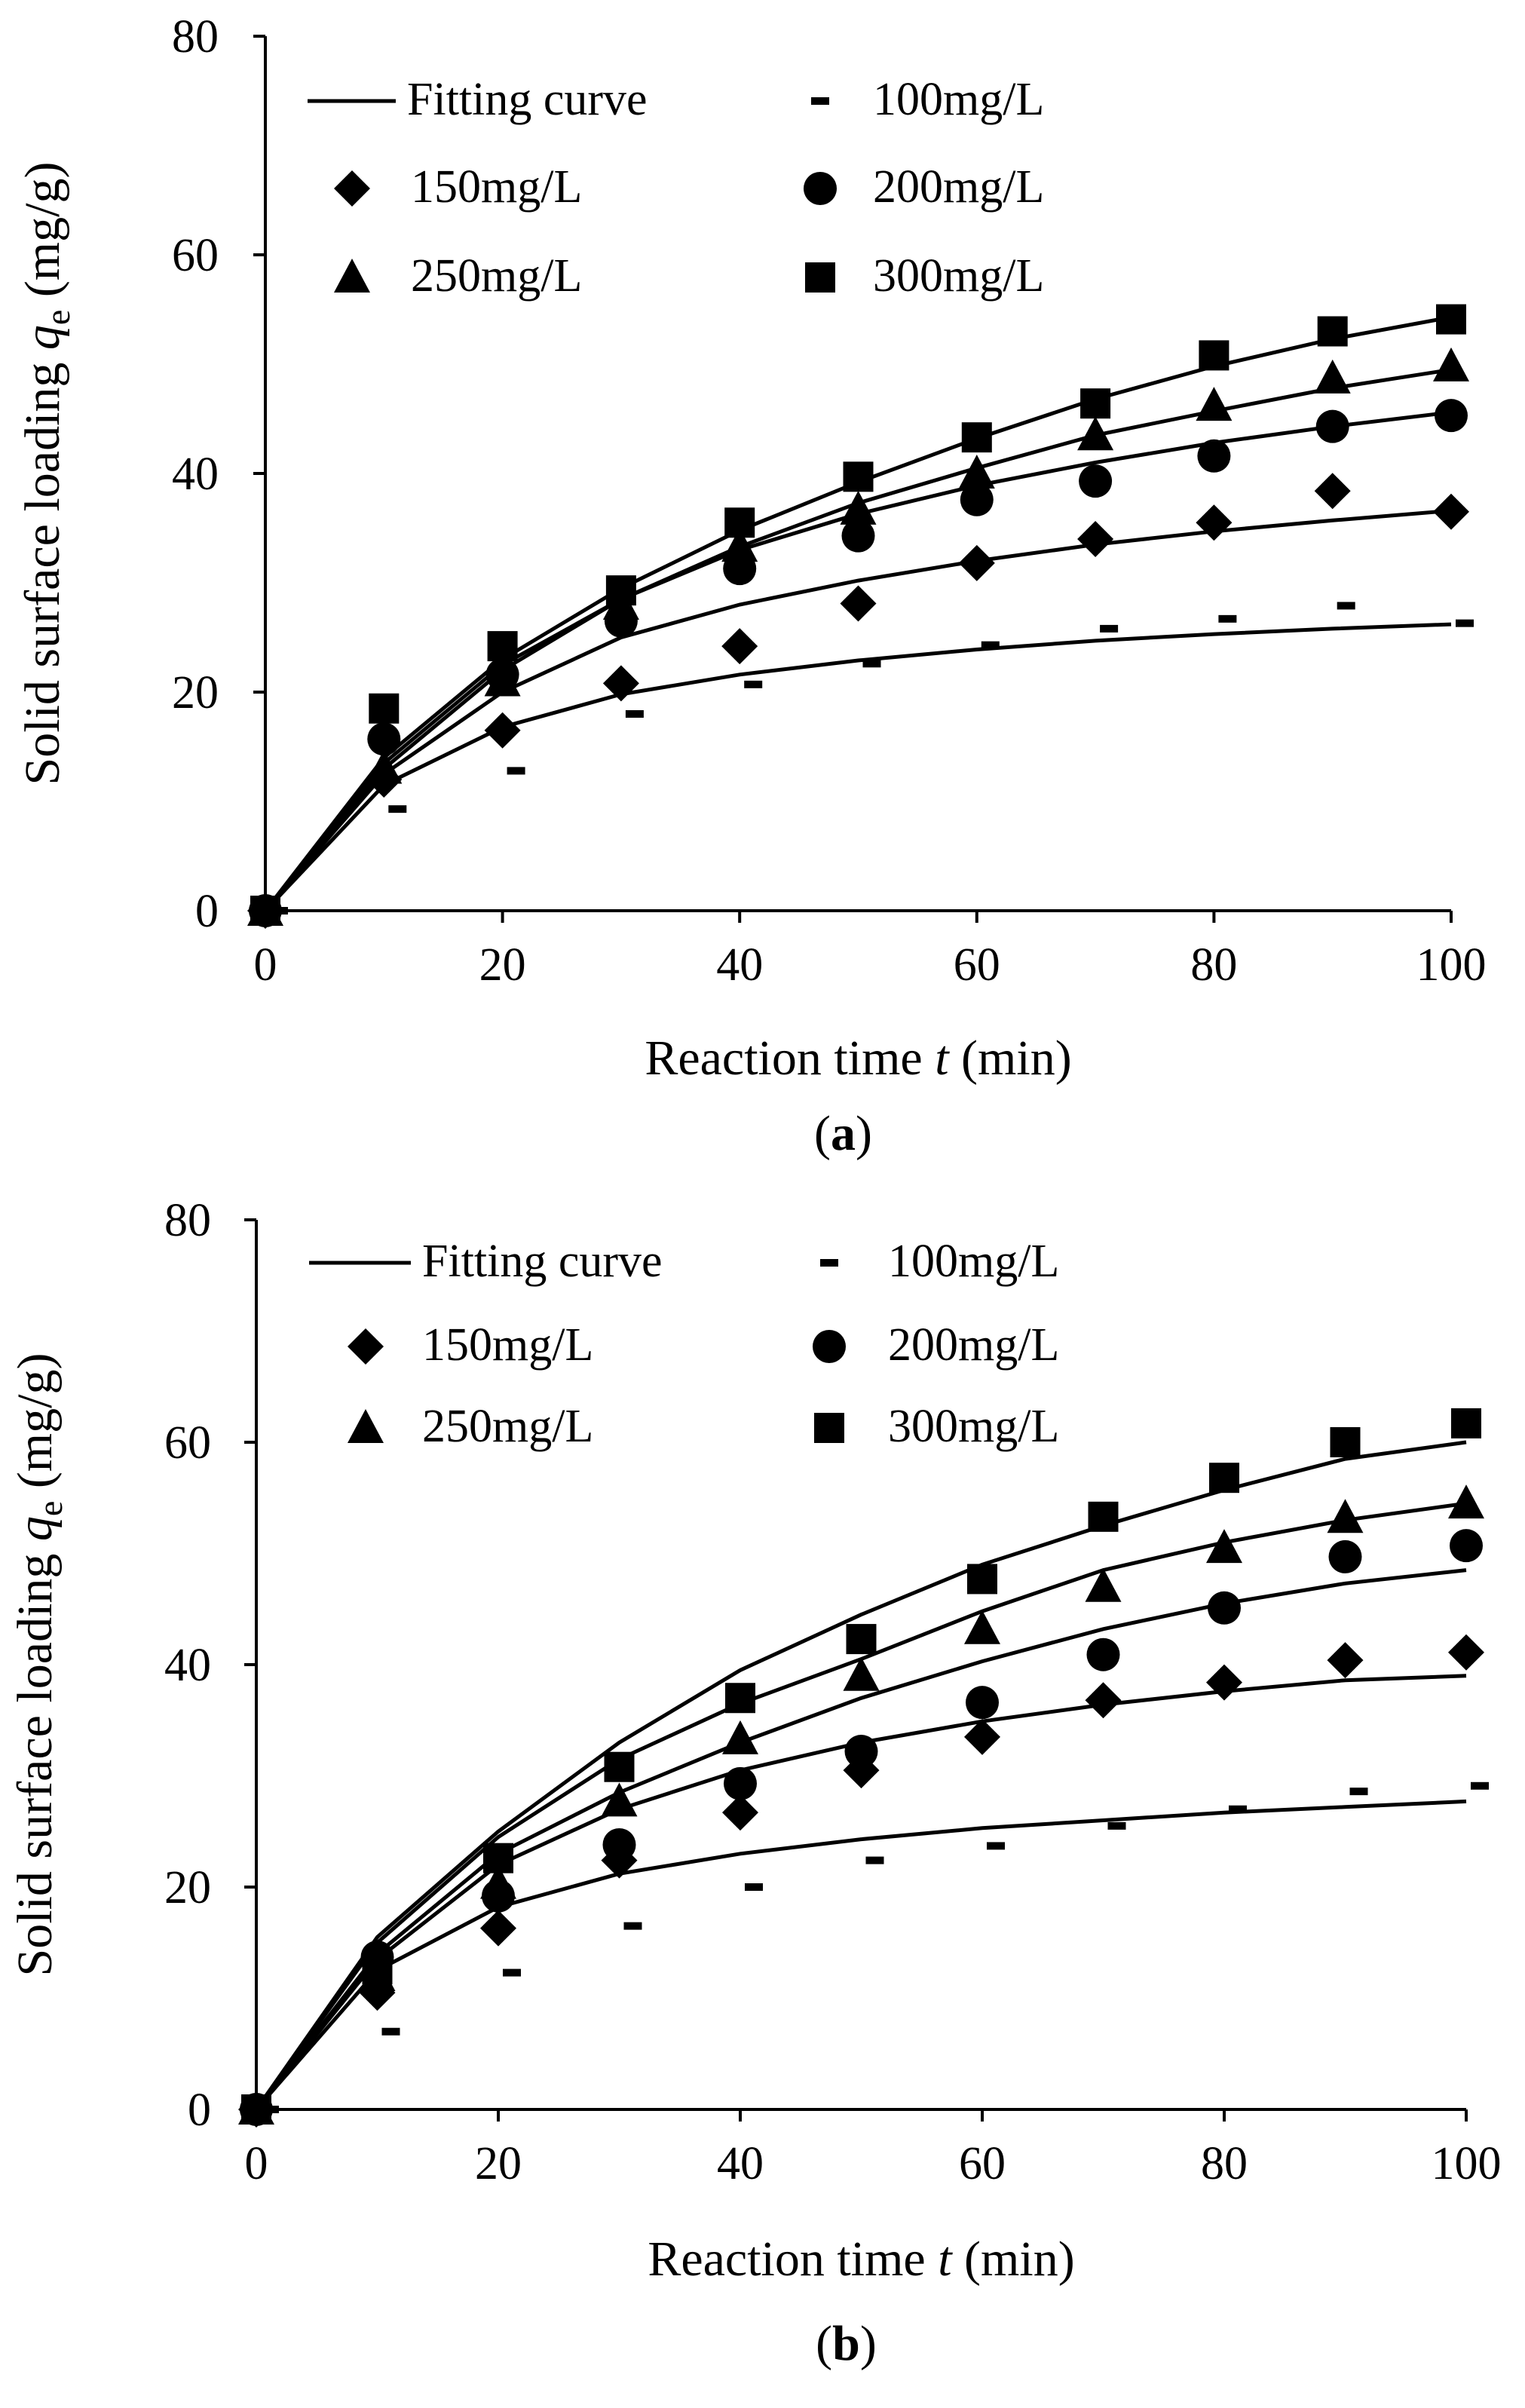 This screenshot has width=1525, height=2408. I want to click on panel-b-legend-marker-circle, so click(829, 1346).